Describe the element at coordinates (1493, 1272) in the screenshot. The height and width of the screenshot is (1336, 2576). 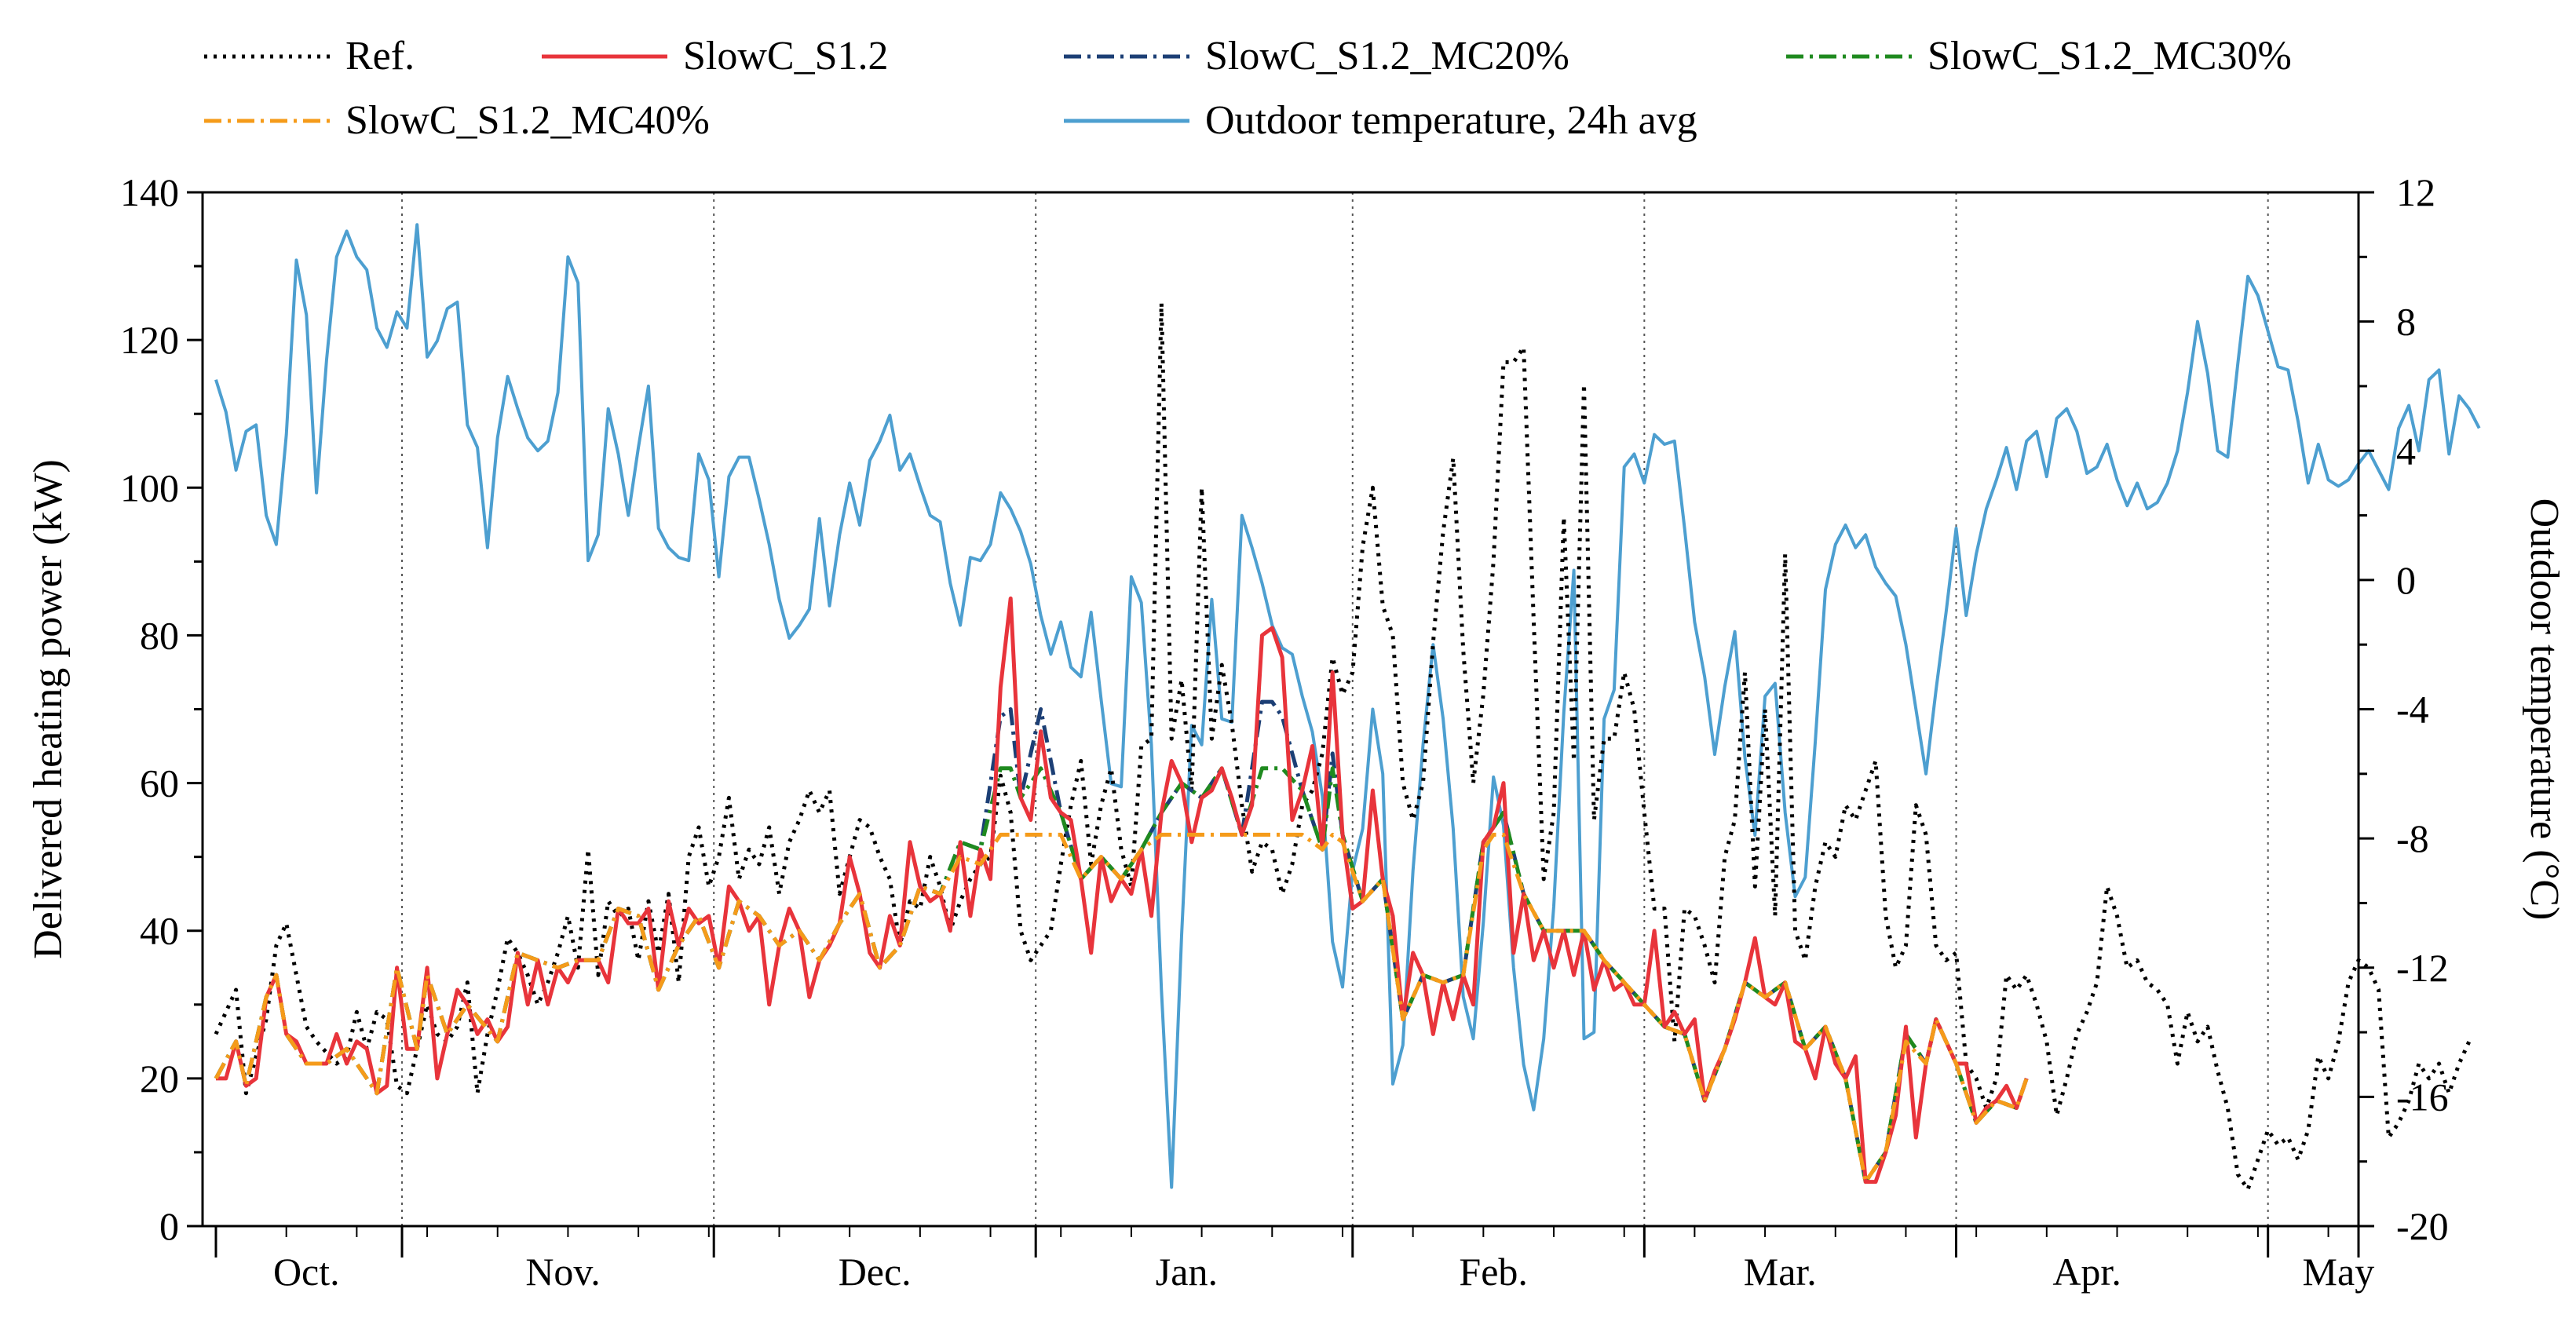
I see `month-label: Feb.` at that location.